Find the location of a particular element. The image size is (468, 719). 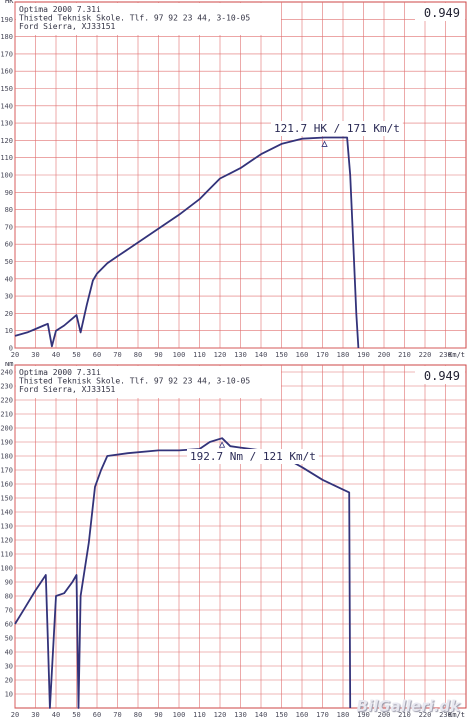

peak-label: 192.7 Nm / 121 Km/t is located at coordinates (253, 456).